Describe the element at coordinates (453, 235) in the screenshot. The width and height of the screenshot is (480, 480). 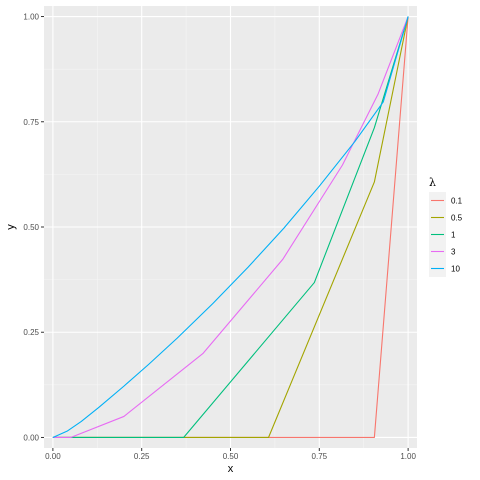
I see `legend-label-1: 1` at that location.